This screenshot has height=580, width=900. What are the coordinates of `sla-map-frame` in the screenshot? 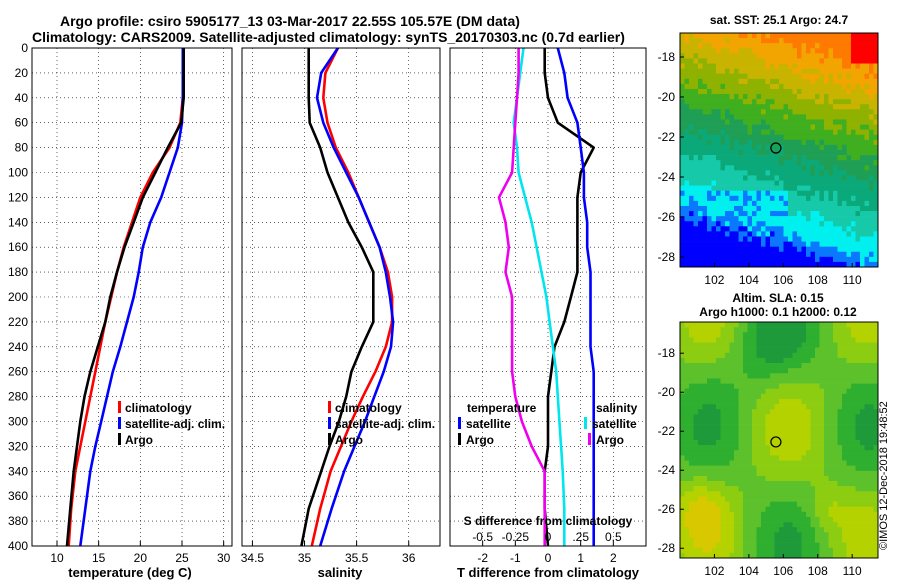 It's located at (779, 440).